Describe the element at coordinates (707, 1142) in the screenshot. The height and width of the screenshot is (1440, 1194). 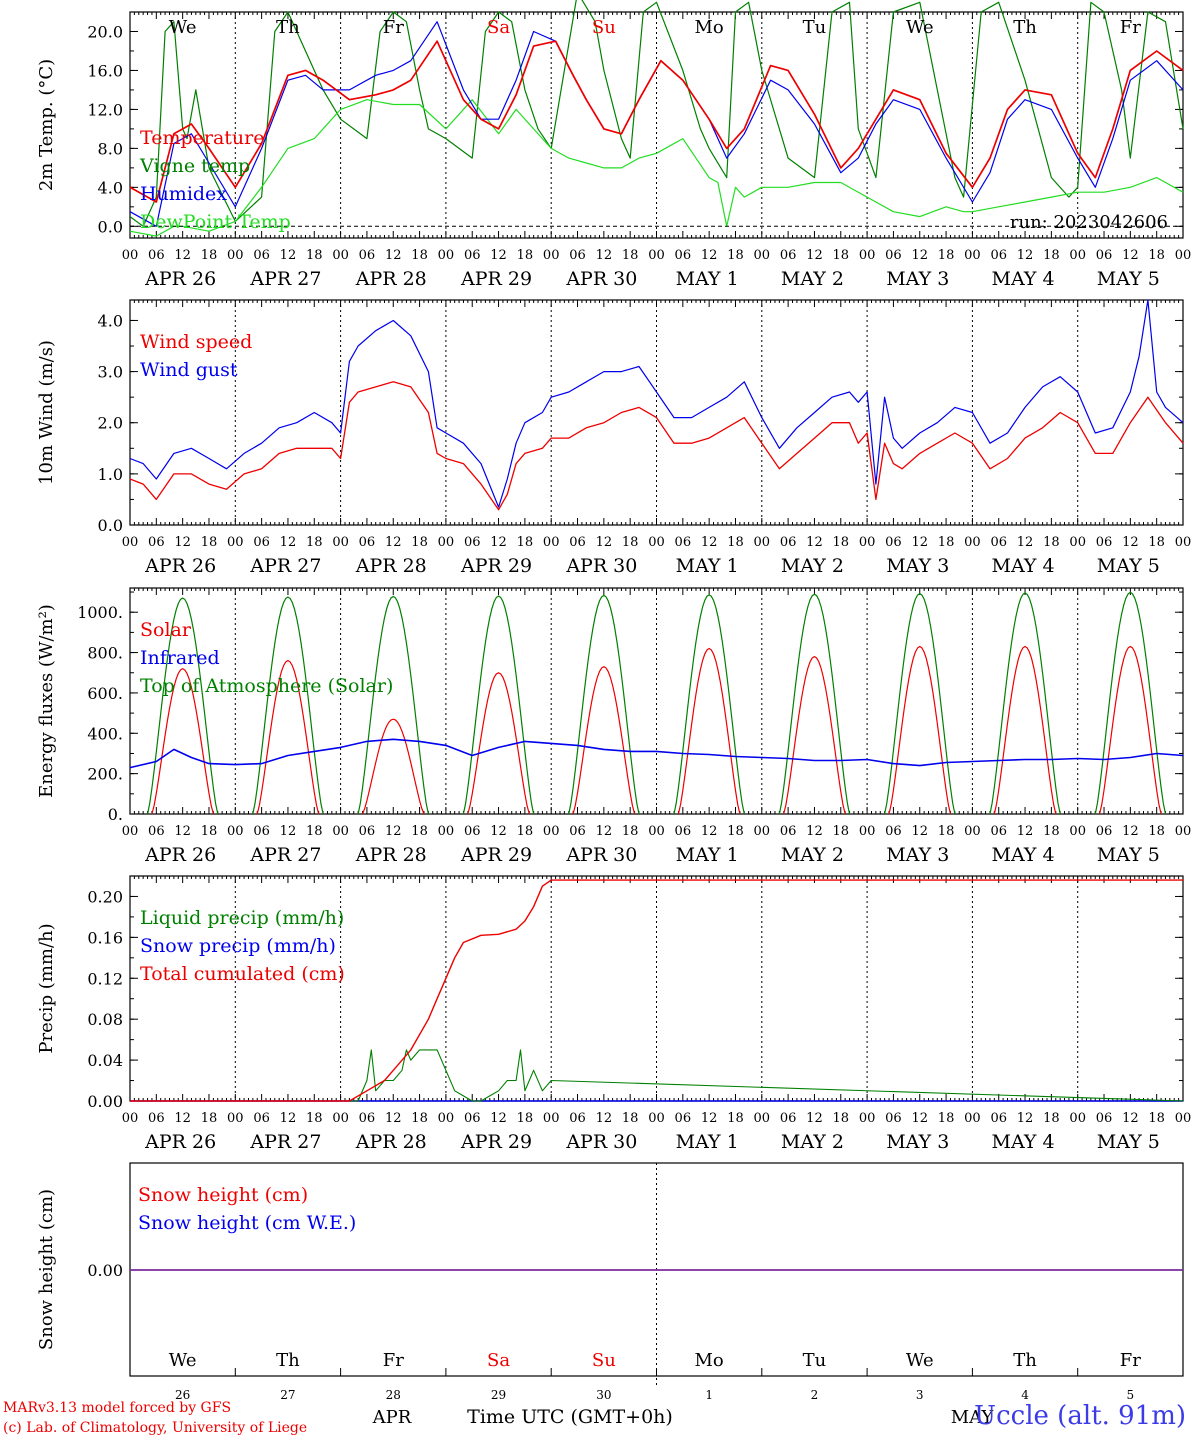
I see `date-label: MAY 1` at that location.